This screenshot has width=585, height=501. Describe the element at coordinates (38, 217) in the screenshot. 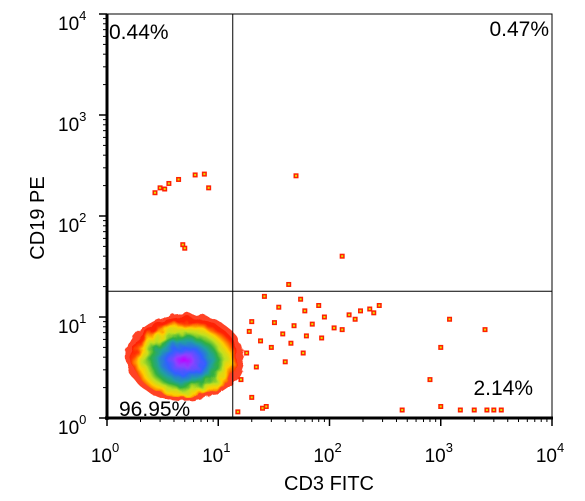

I see `y-axis-label: CD19 PE` at that location.